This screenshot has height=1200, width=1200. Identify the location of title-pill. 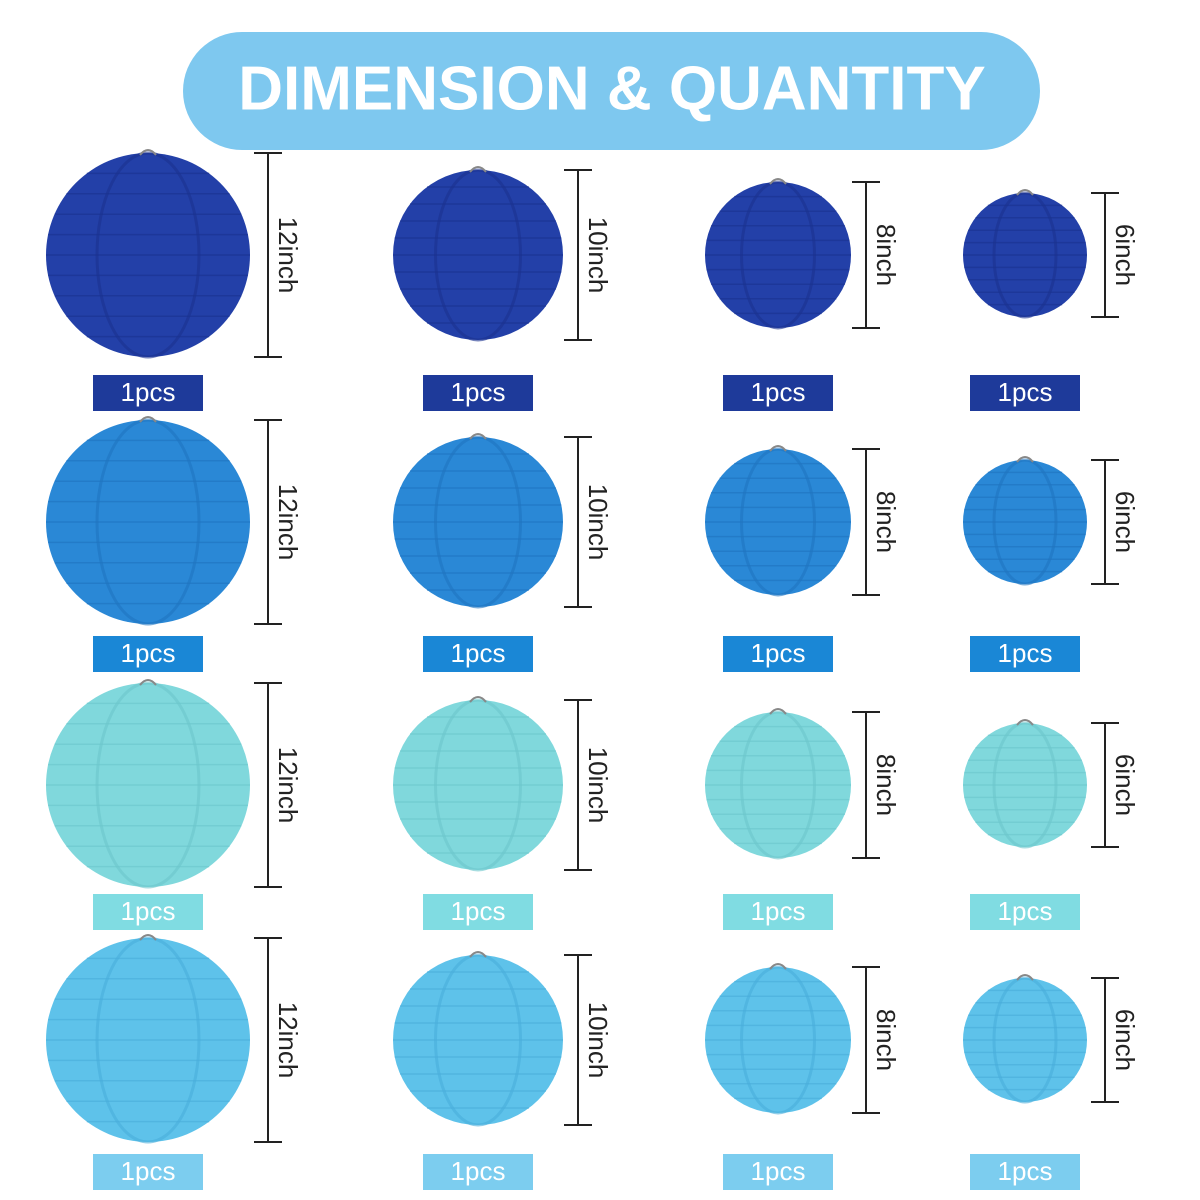
(611, 91).